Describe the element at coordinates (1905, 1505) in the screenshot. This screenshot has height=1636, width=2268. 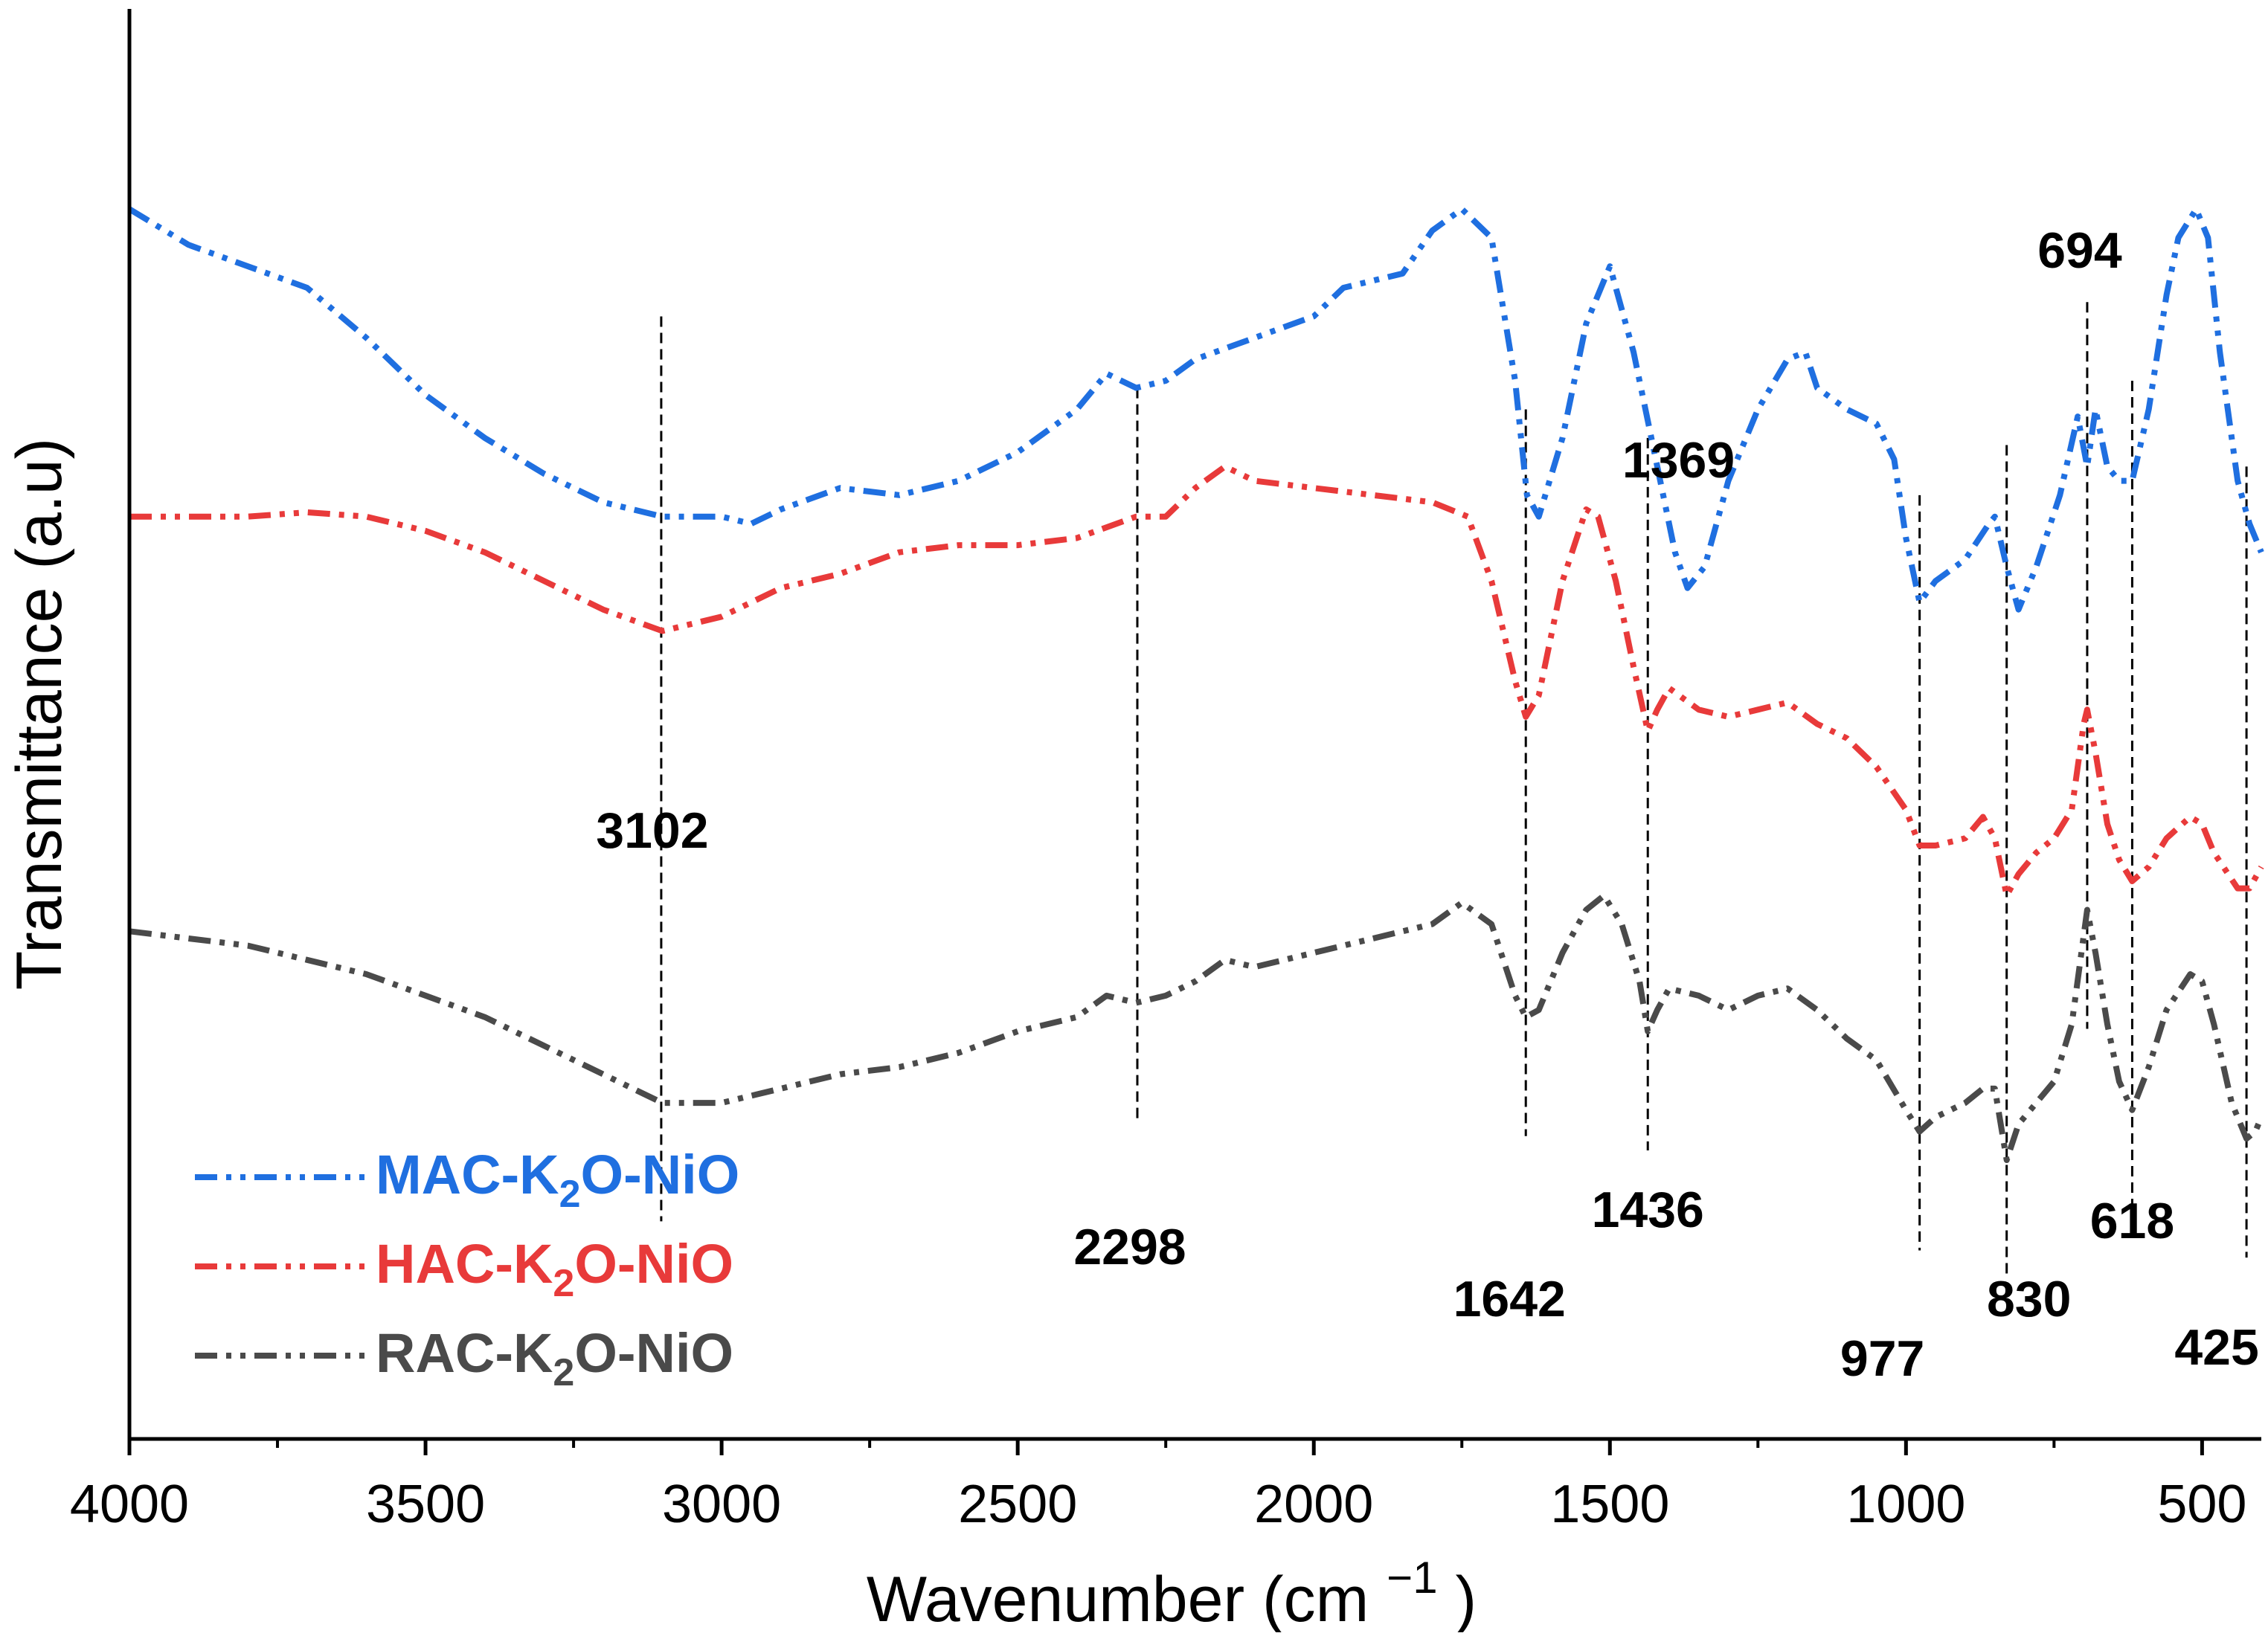
I see `x-tick-label-1000: 1000` at that location.